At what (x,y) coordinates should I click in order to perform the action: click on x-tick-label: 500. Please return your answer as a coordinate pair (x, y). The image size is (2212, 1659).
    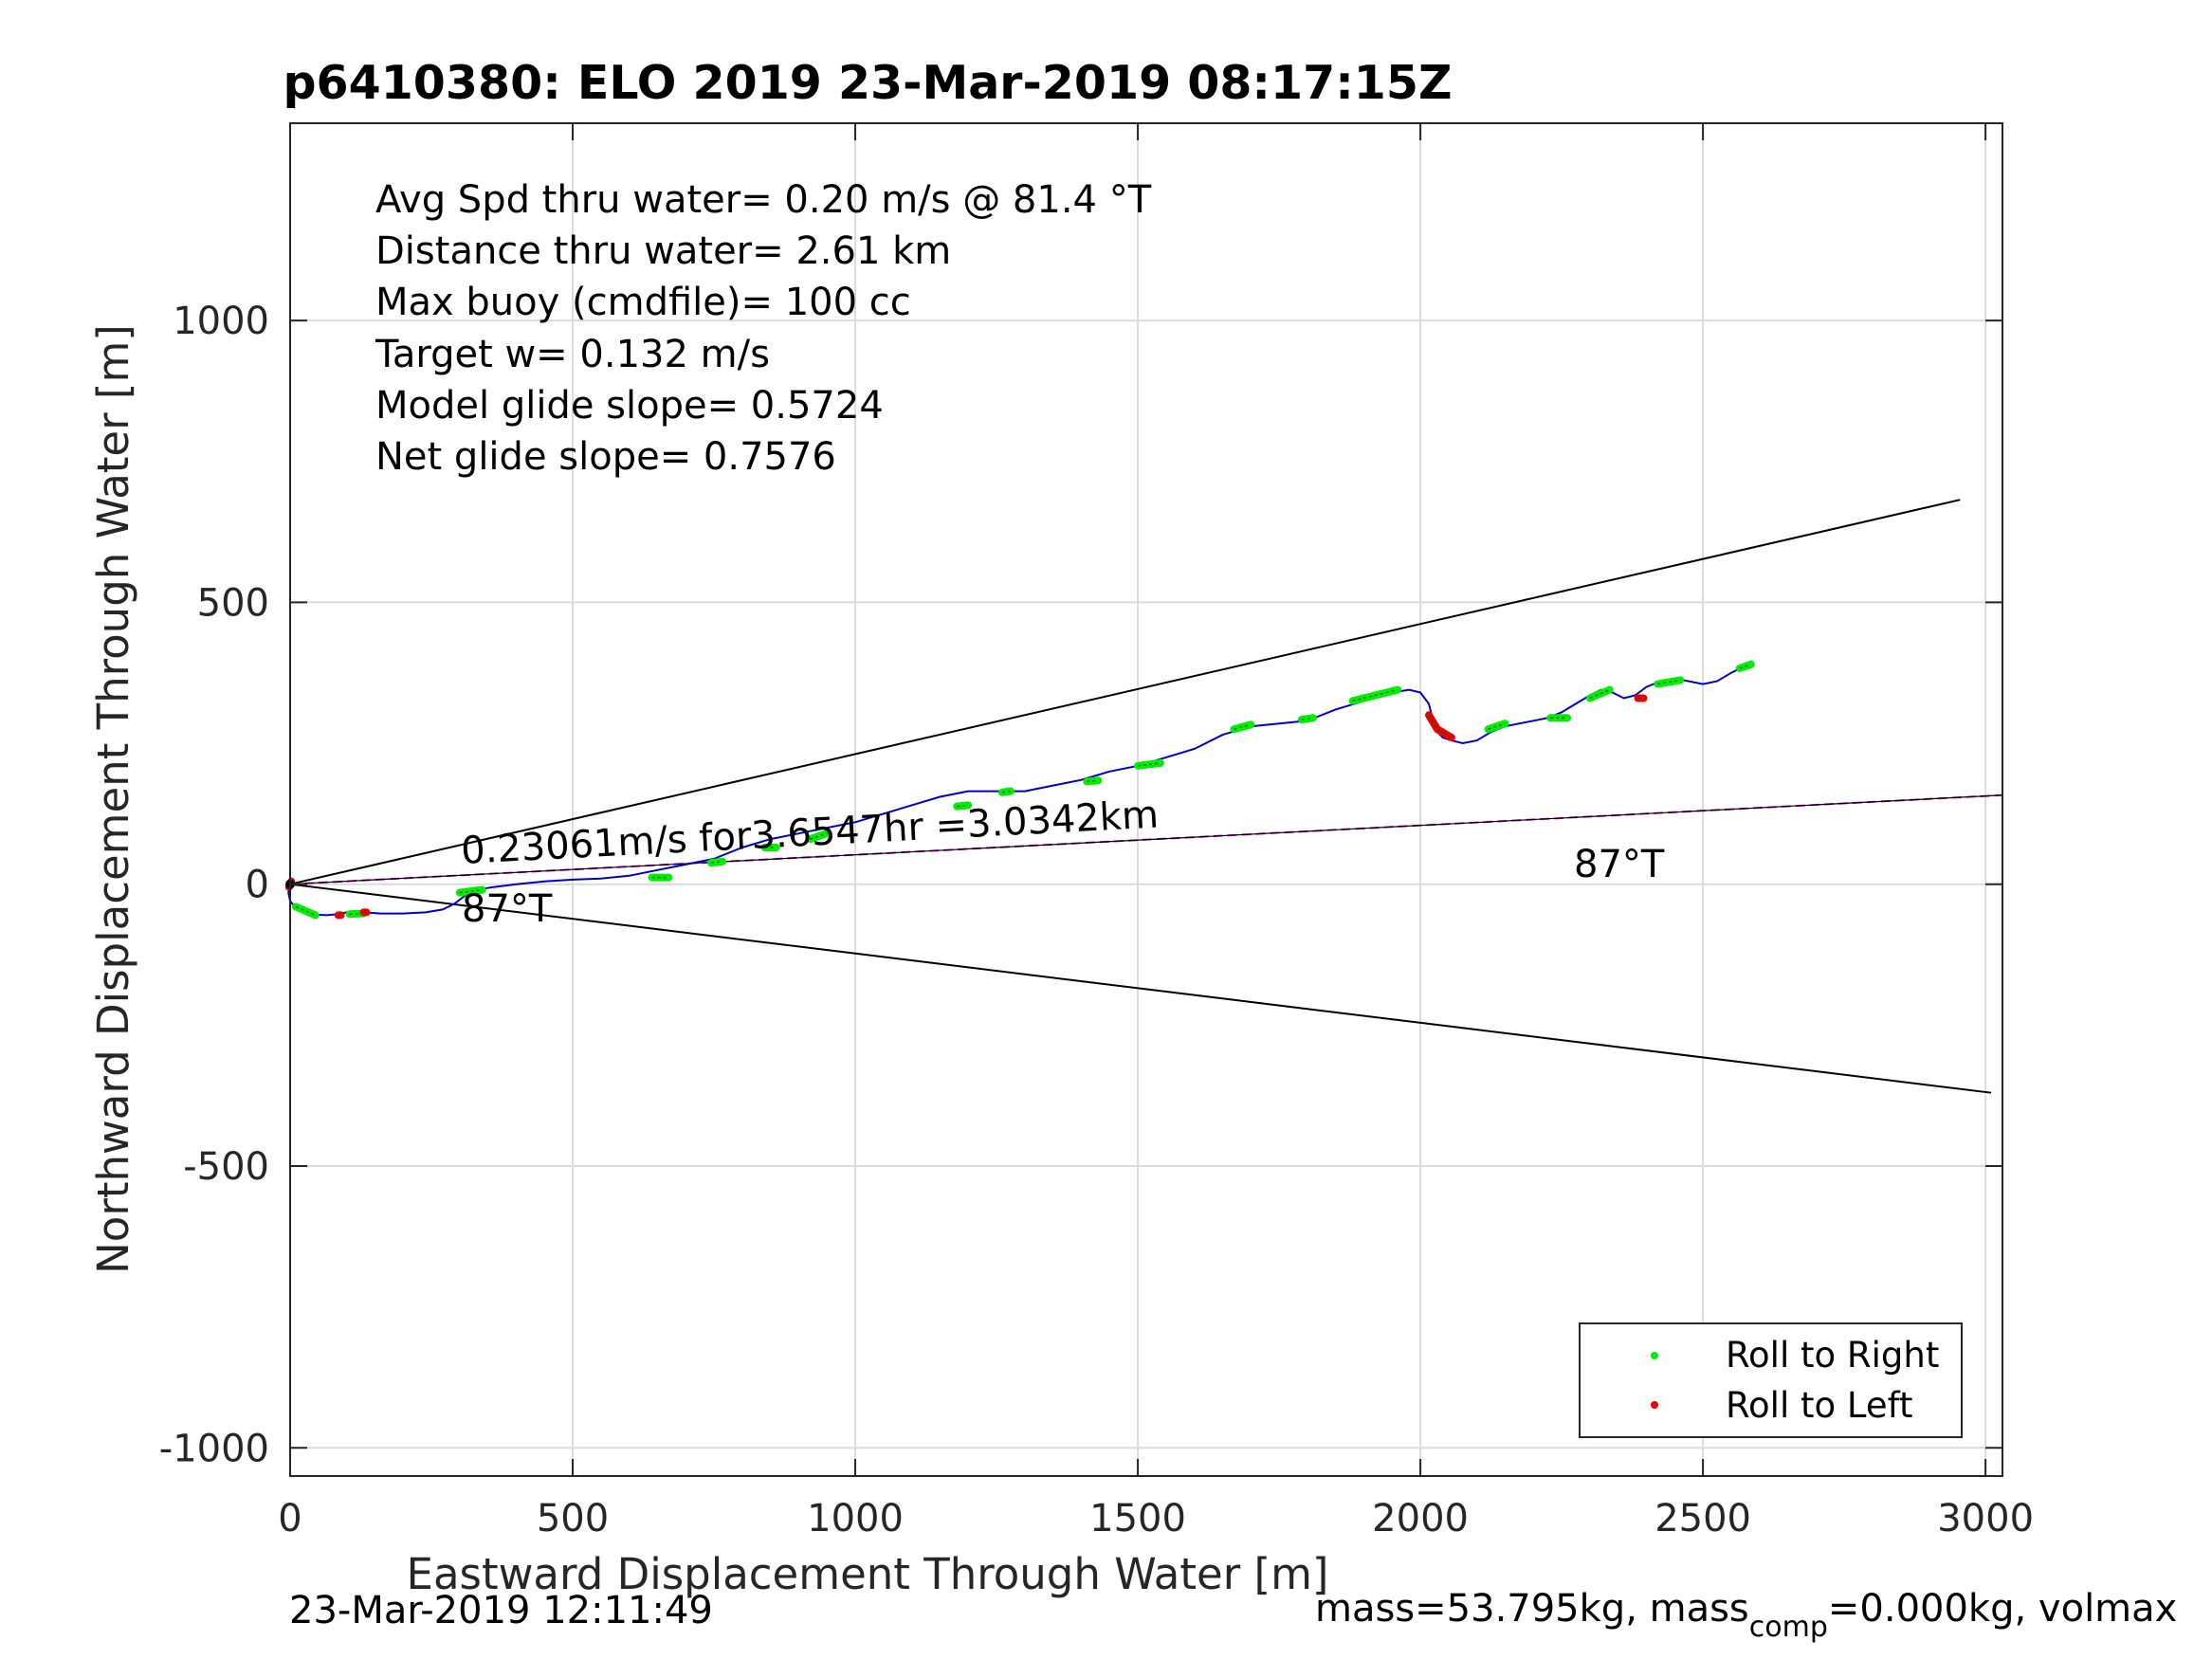
    Looking at the image, I should click on (573, 1518).